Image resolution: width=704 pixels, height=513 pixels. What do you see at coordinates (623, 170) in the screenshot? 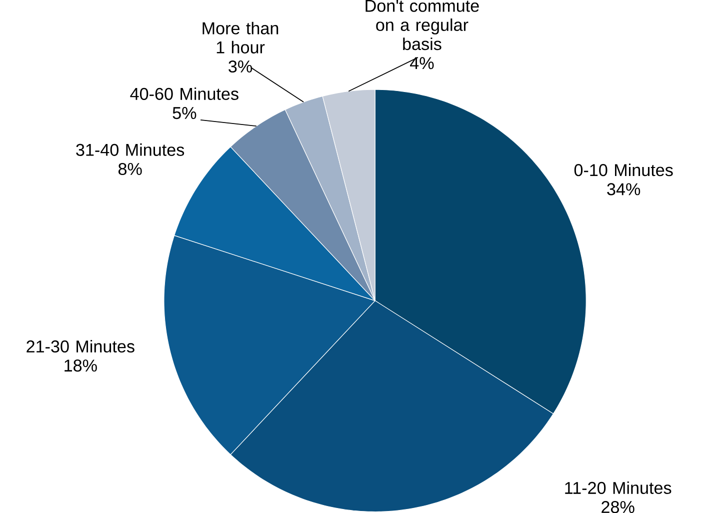
I see `slice-label: 0-10 Minutes` at bounding box center [623, 170].